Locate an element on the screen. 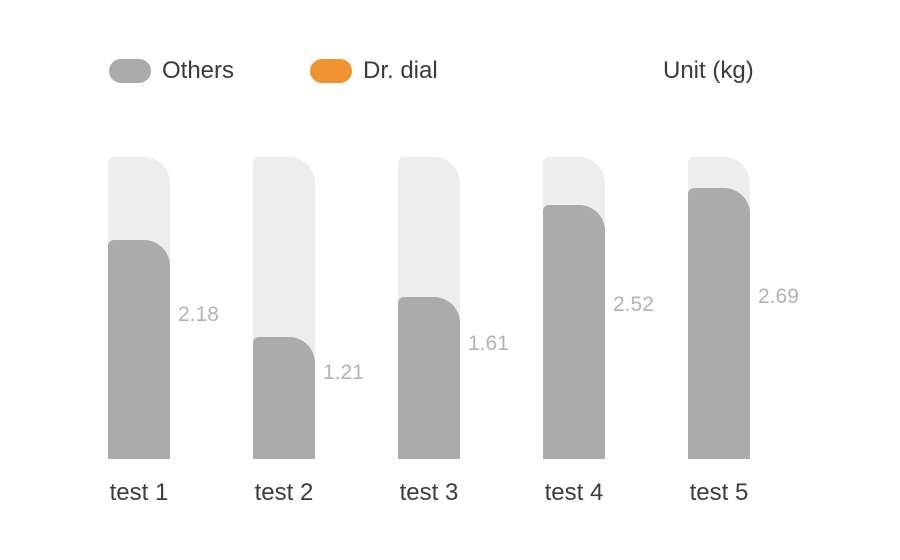 Image resolution: width=900 pixels, height=560 pixels. unit-label: Unit (kg) is located at coordinates (708, 70).